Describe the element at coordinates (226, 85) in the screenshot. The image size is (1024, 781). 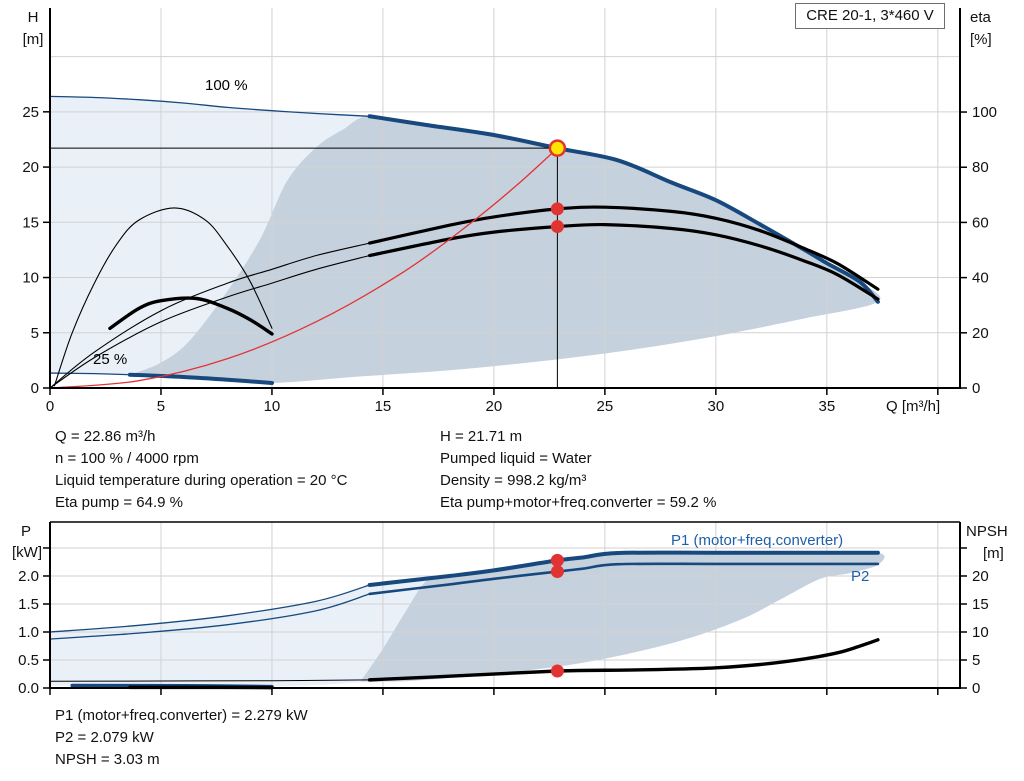
I see `curve-label: 100 %` at that location.